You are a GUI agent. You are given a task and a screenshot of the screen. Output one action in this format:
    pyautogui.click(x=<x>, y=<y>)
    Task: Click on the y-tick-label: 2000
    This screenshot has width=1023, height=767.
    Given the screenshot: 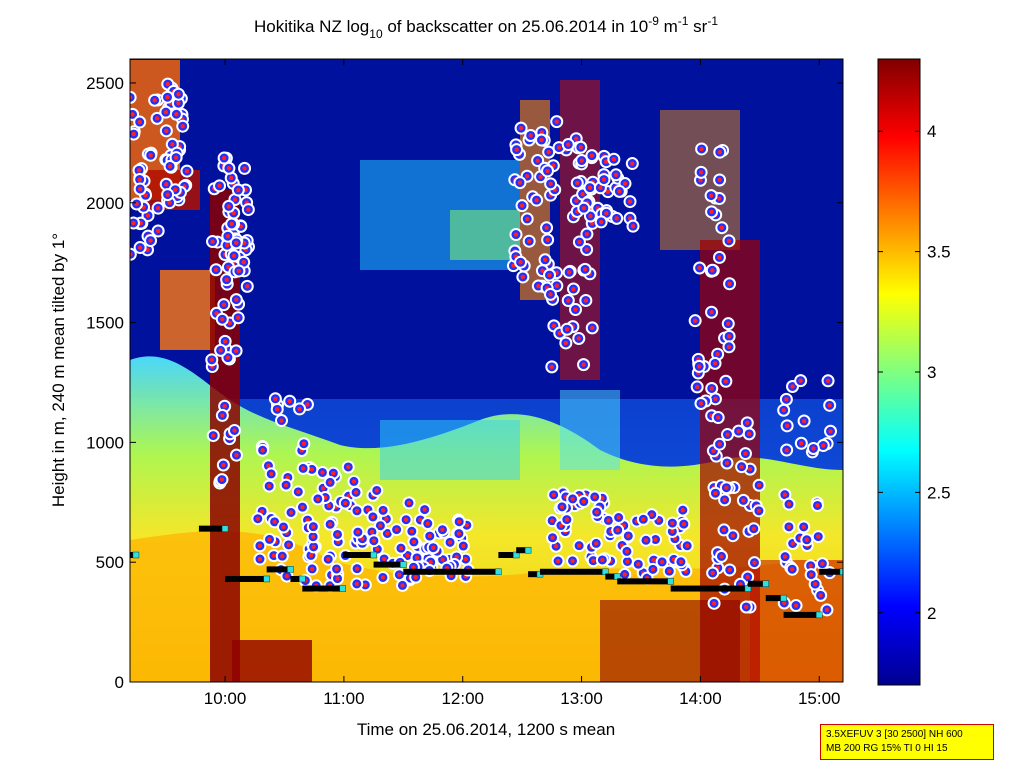 What is the action you would take?
    pyautogui.click(x=105, y=203)
    